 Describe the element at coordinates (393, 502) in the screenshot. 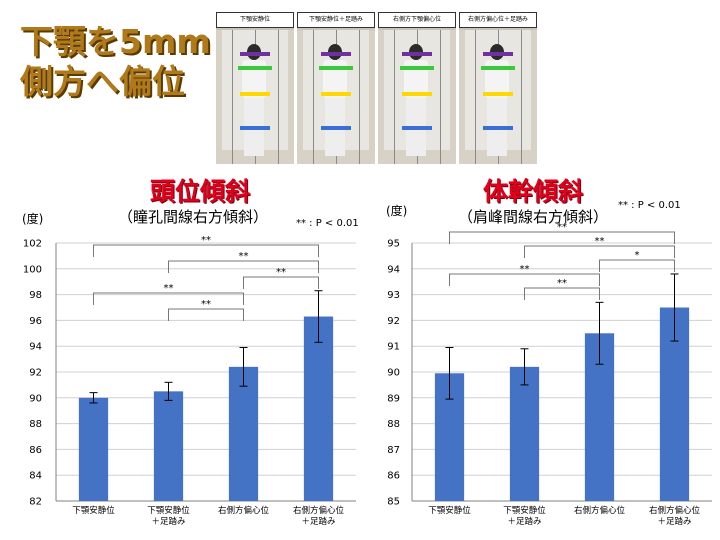

I see `y-tick-label: 85` at that location.